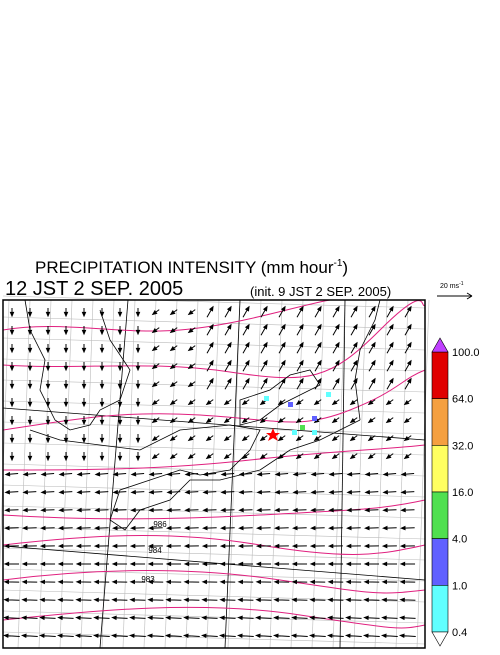 The width and height of the screenshot is (500, 655). What do you see at coordinates (462, 446) in the screenshot?
I see `colorbar-label: 32.0` at bounding box center [462, 446].